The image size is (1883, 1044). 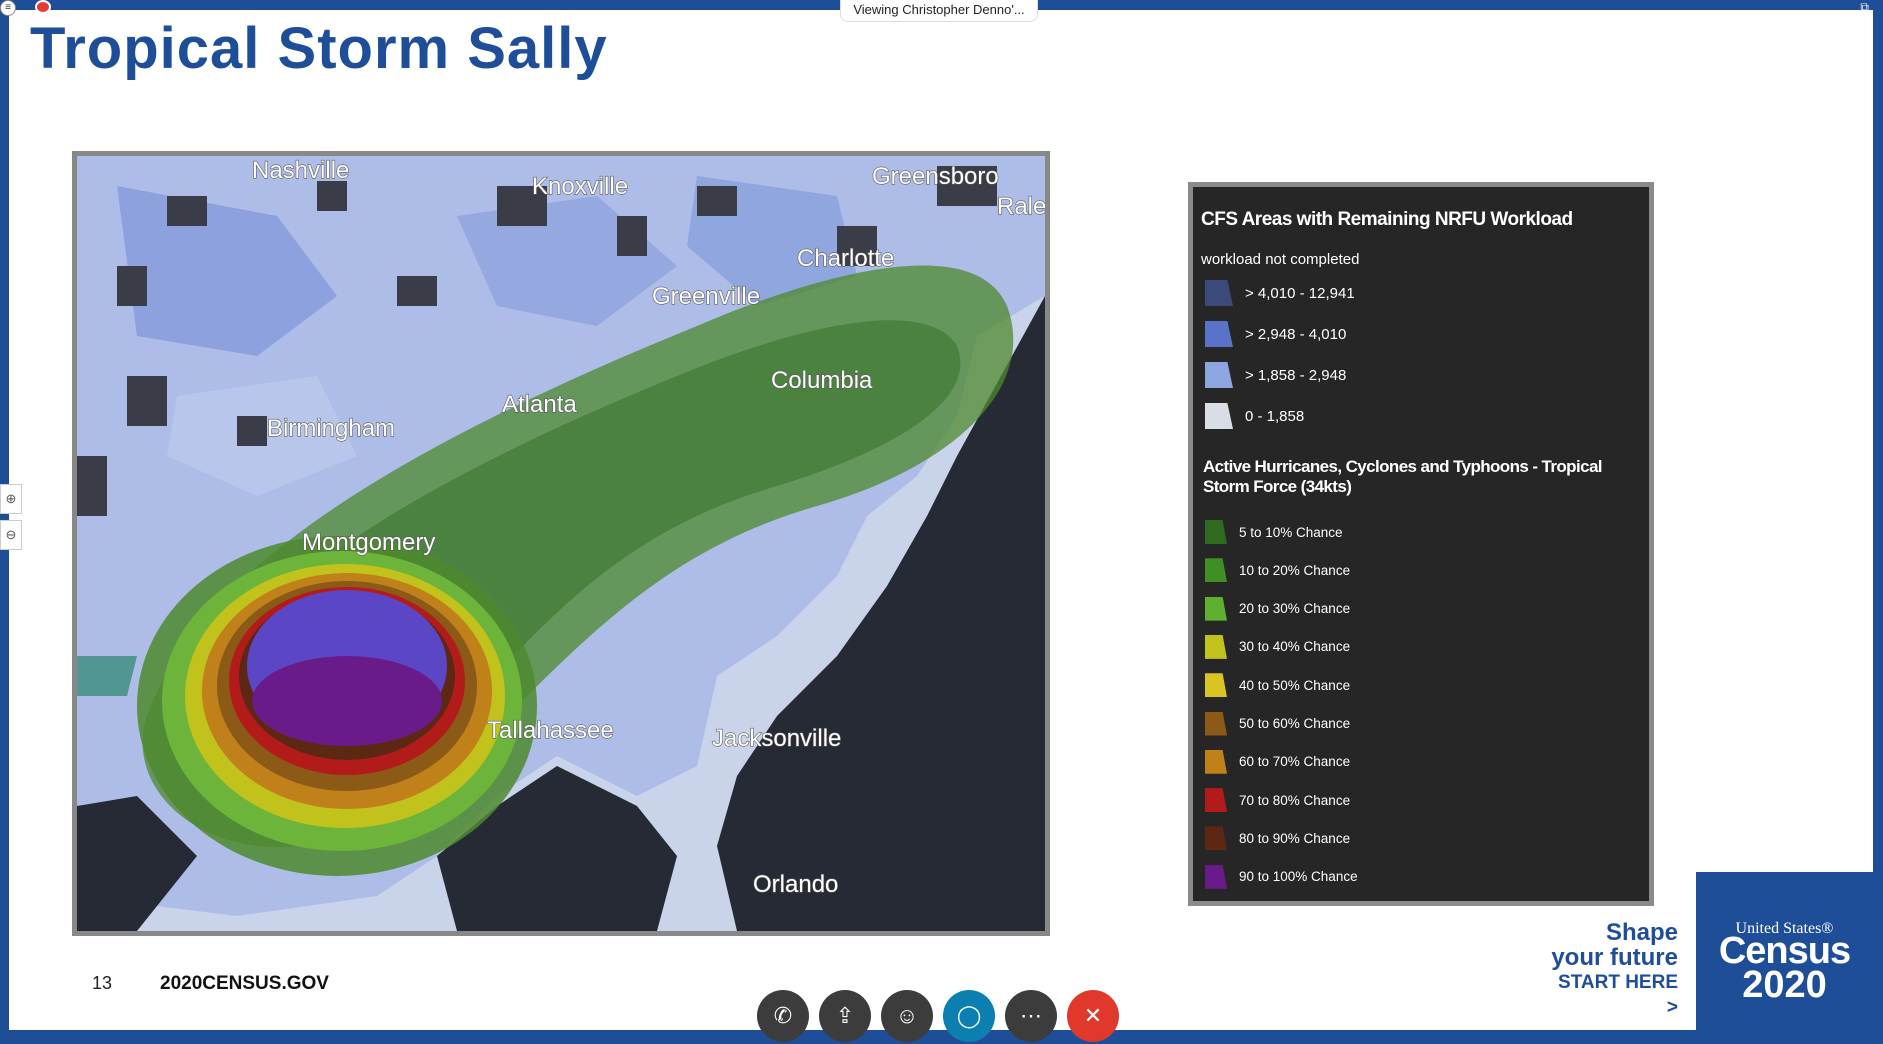 I want to click on city-label: Montgomery, so click(x=368, y=542).